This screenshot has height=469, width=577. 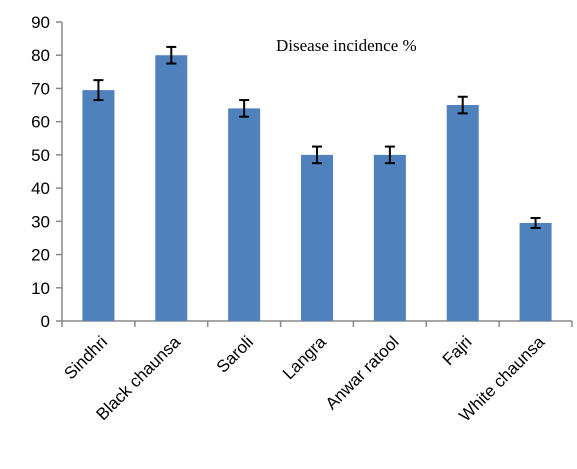 I want to click on bar-anwar-ratool, so click(x=390, y=238).